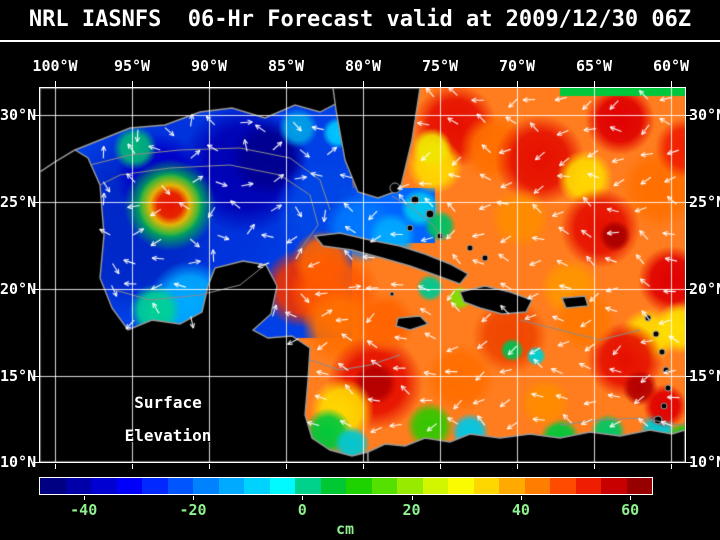 The width and height of the screenshot is (720, 540). I want to click on lon-tick-label: 60°W, so click(671, 66).